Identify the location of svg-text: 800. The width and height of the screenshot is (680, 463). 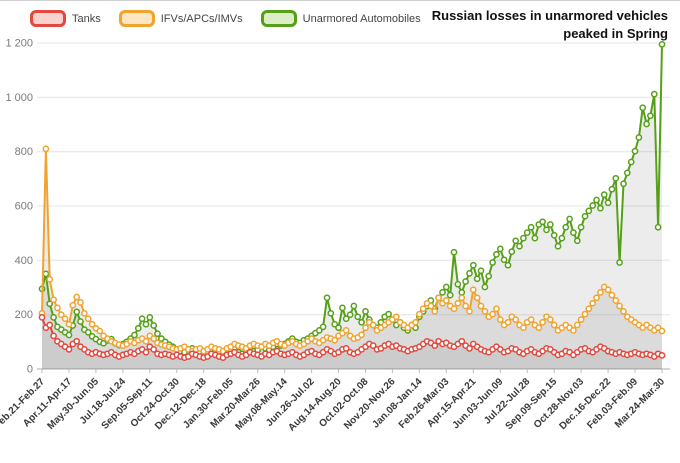
(24, 152).